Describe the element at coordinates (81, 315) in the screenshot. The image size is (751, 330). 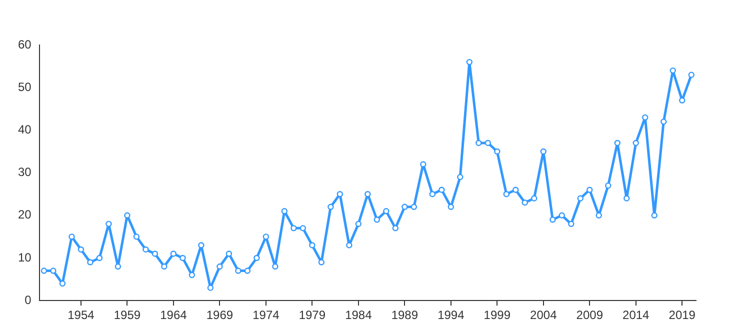
I see `x-tick-label: 1954` at that location.